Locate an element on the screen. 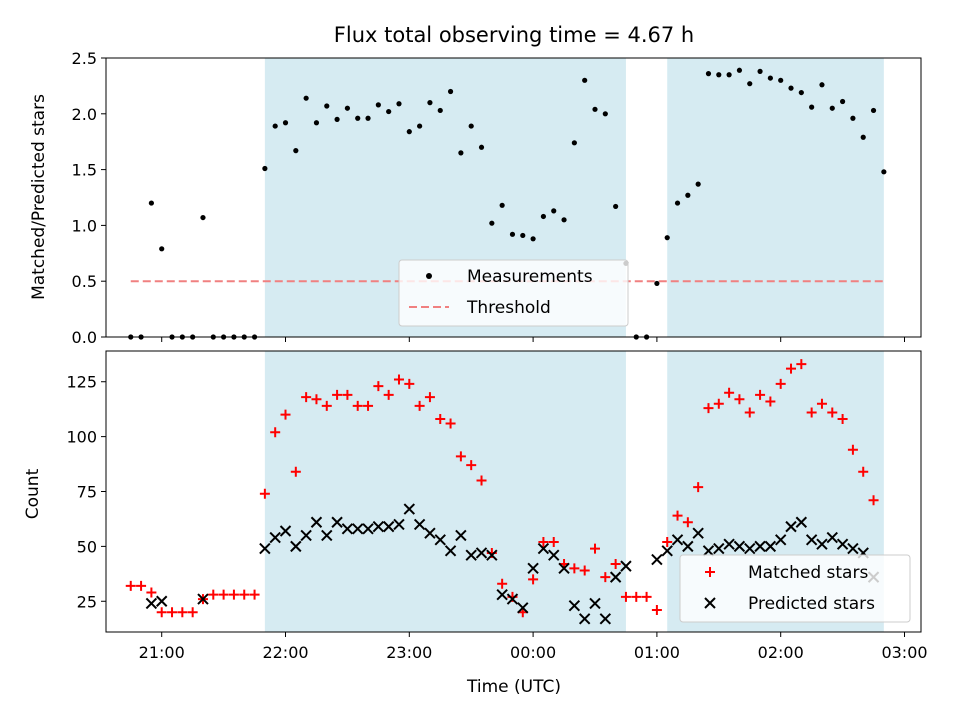 This screenshot has width=960, height=724. x-tick-label: 02:00 is located at coordinates (781, 652).